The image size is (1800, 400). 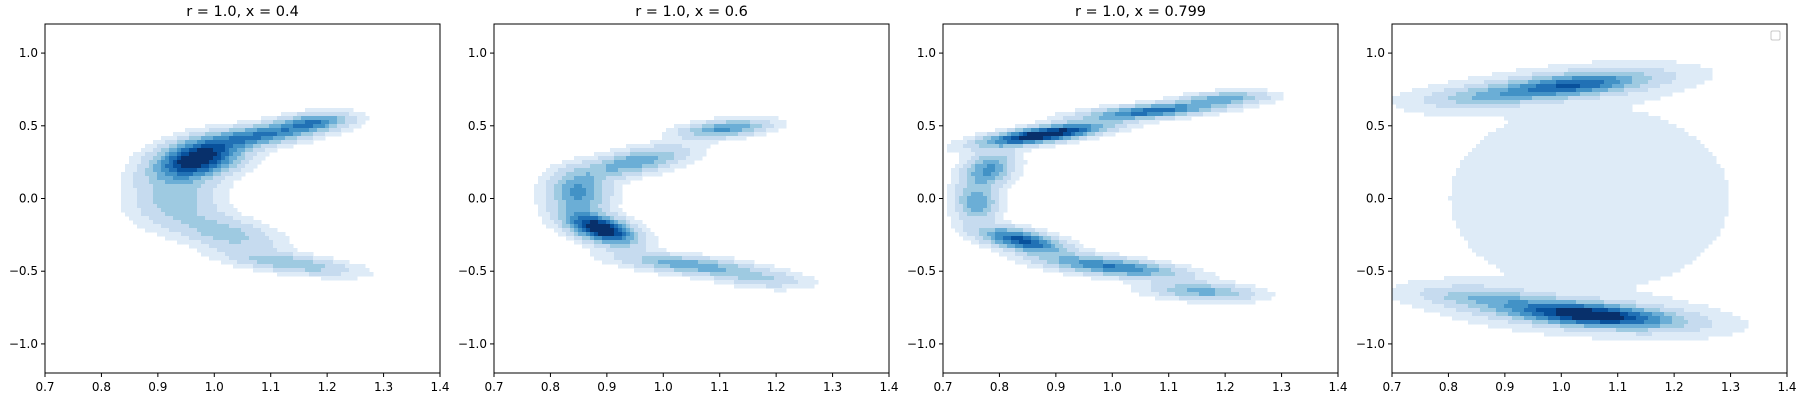 I want to click on panel-title: r = 1.0, x = 0.799, so click(x=1140, y=12).